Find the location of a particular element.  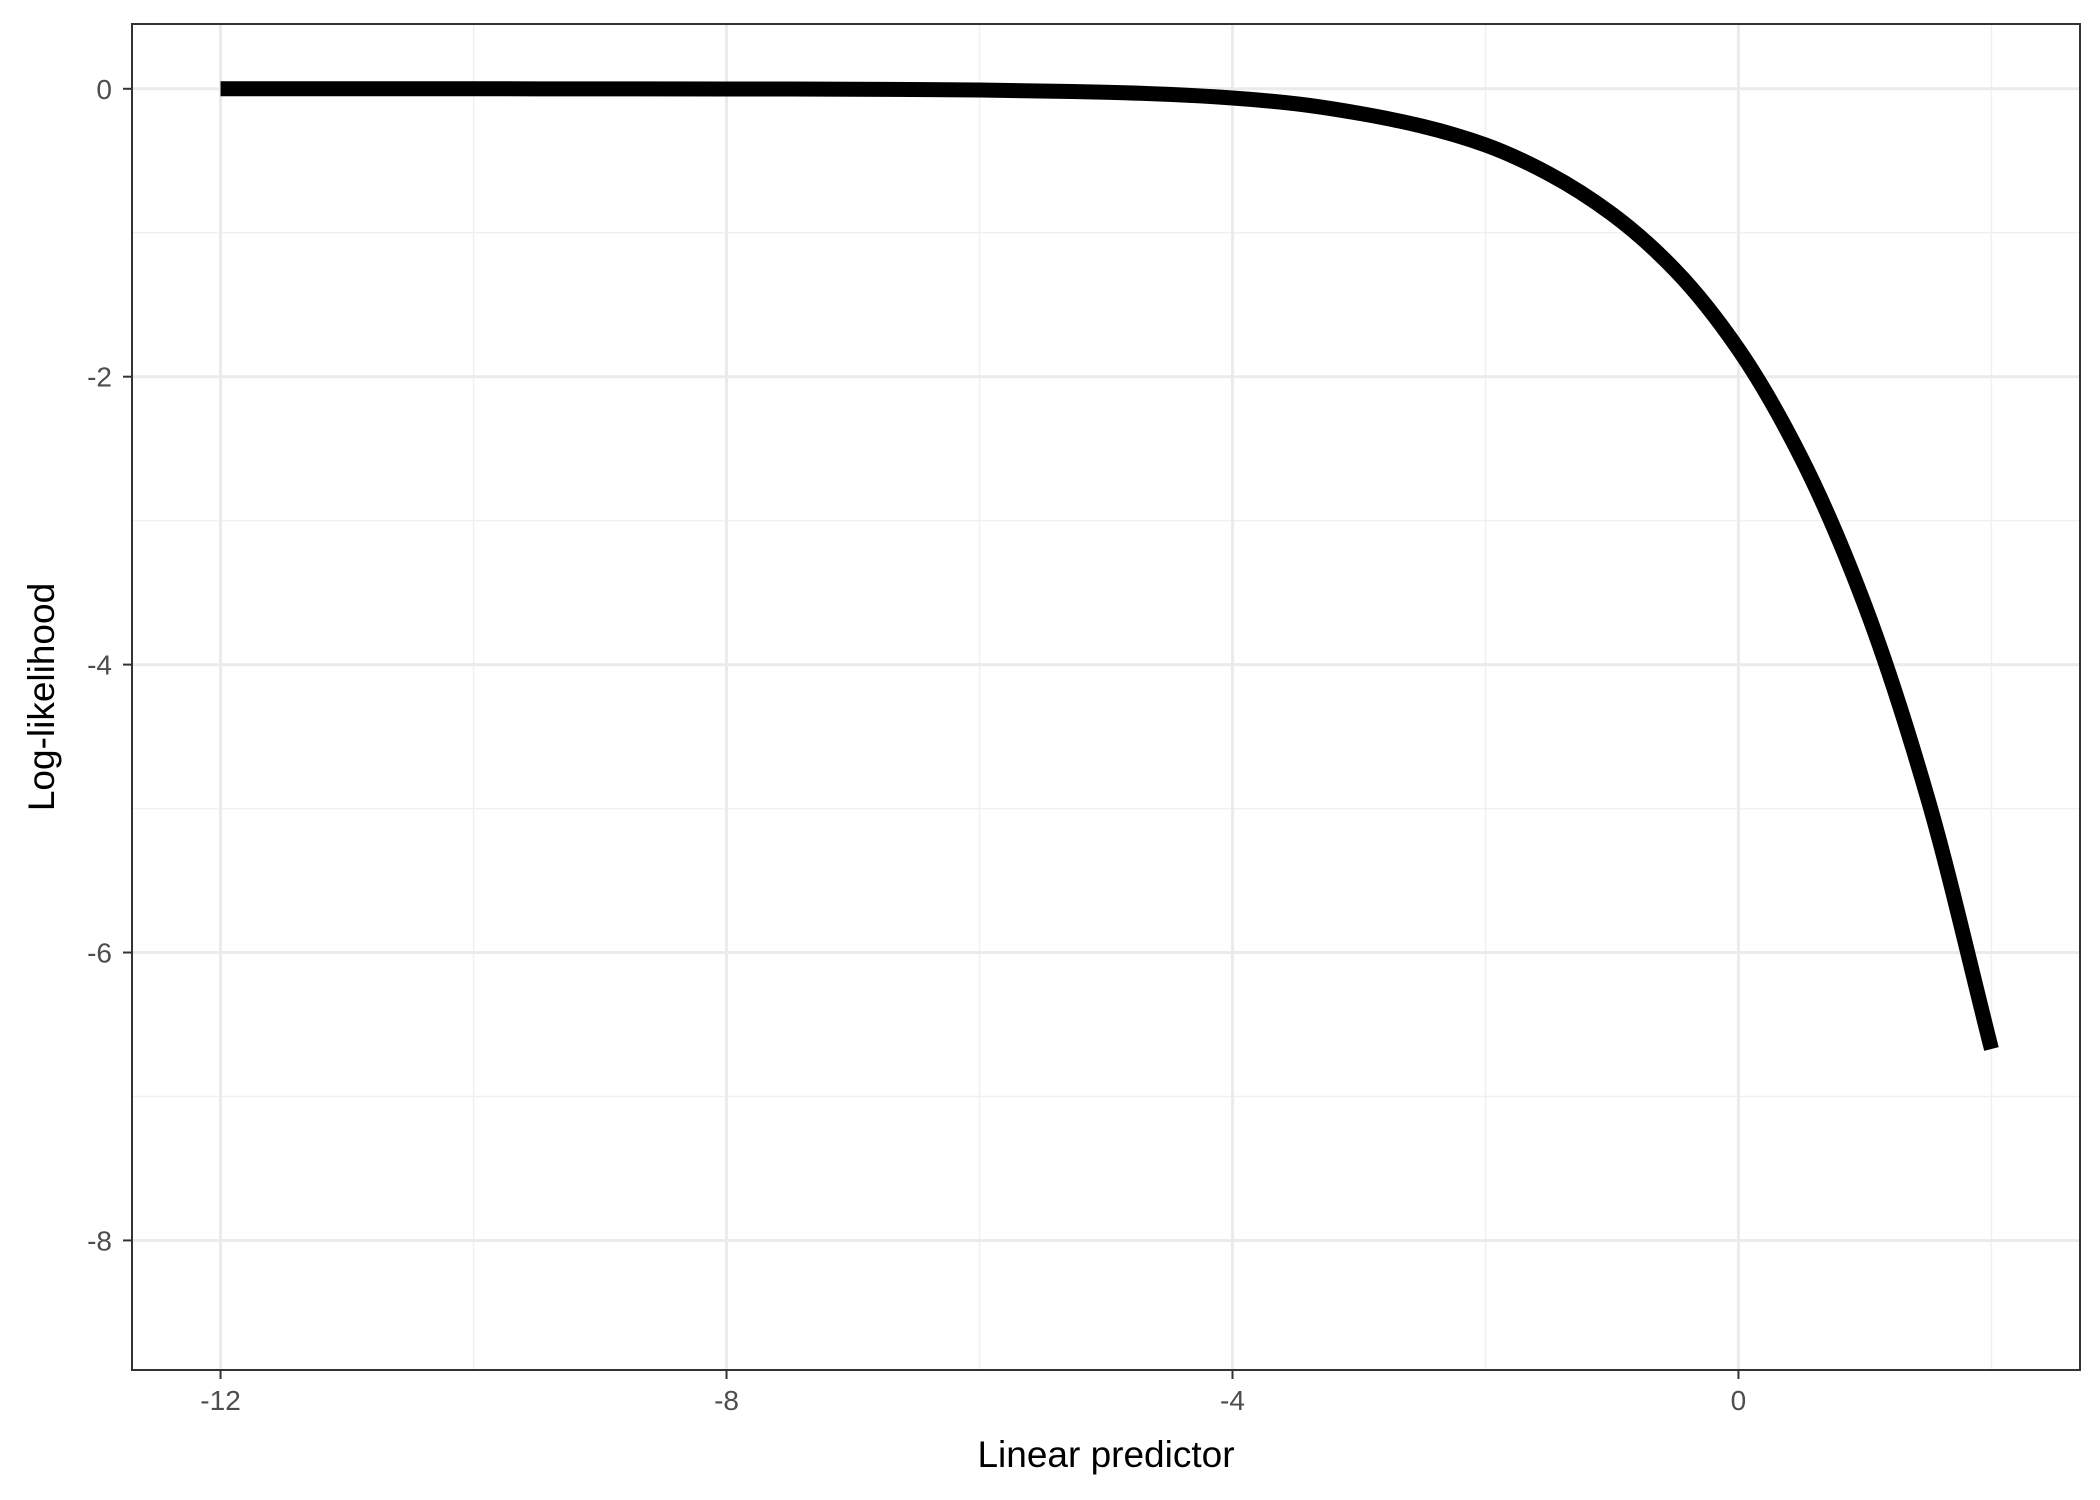

y-tick-label: -2 is located at coordinates (99, 377).